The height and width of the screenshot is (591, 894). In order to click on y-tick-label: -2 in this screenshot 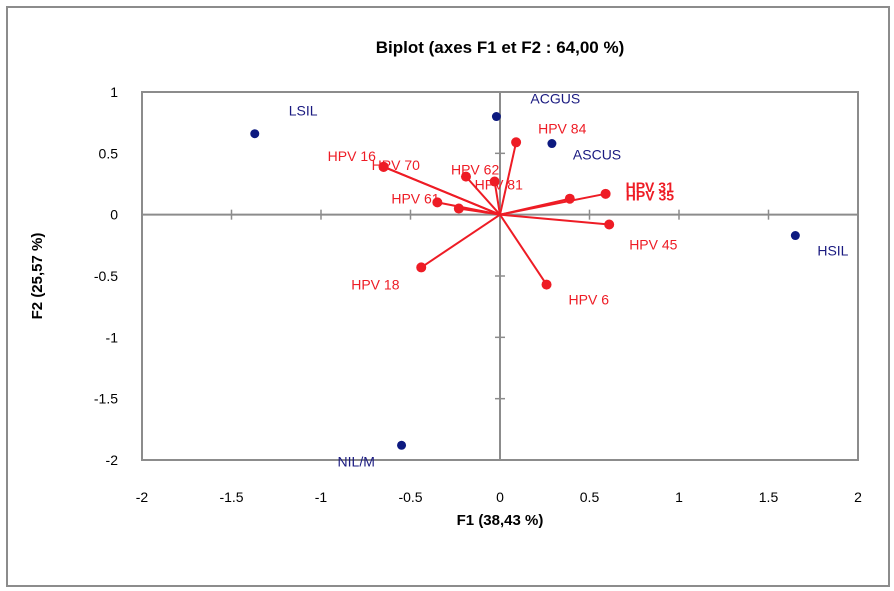, I will do `click(112, 460)`.